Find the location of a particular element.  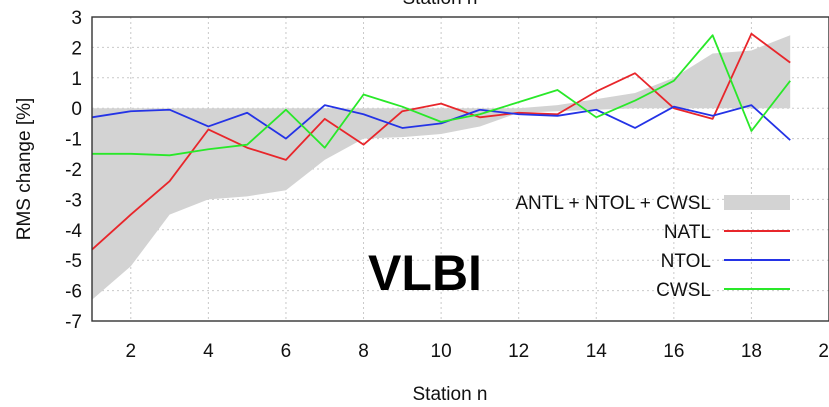

y-tick-label: 0 is located at coordinates (76, 109).